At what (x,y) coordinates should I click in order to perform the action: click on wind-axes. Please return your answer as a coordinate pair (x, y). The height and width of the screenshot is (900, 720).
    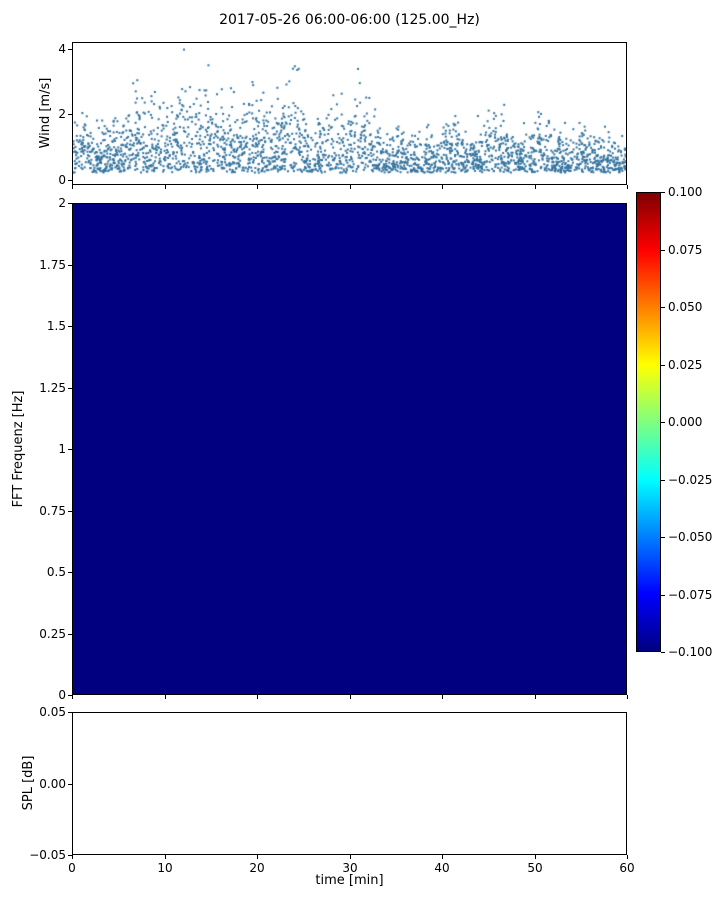
    Looking at the image, I should click on (349, 113).